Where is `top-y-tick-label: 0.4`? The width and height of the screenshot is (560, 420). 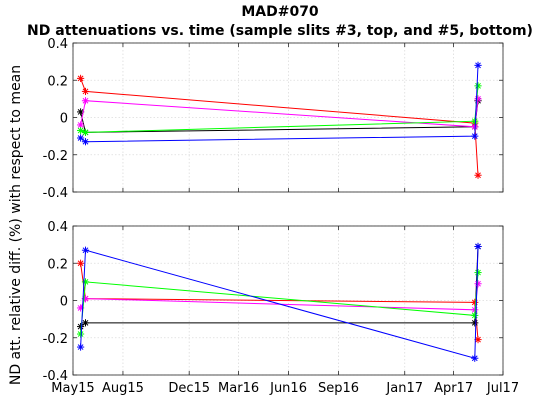 top-y-tick-label: 0.4 is located at coordinates (57, 44).